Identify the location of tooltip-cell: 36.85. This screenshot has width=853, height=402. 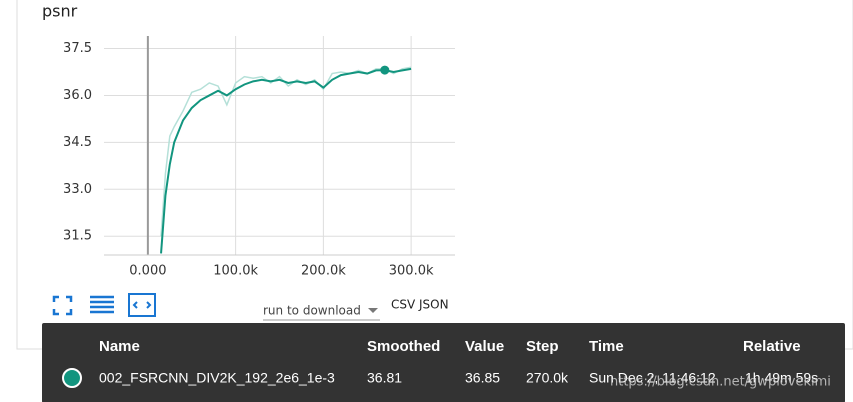
(482, 378).